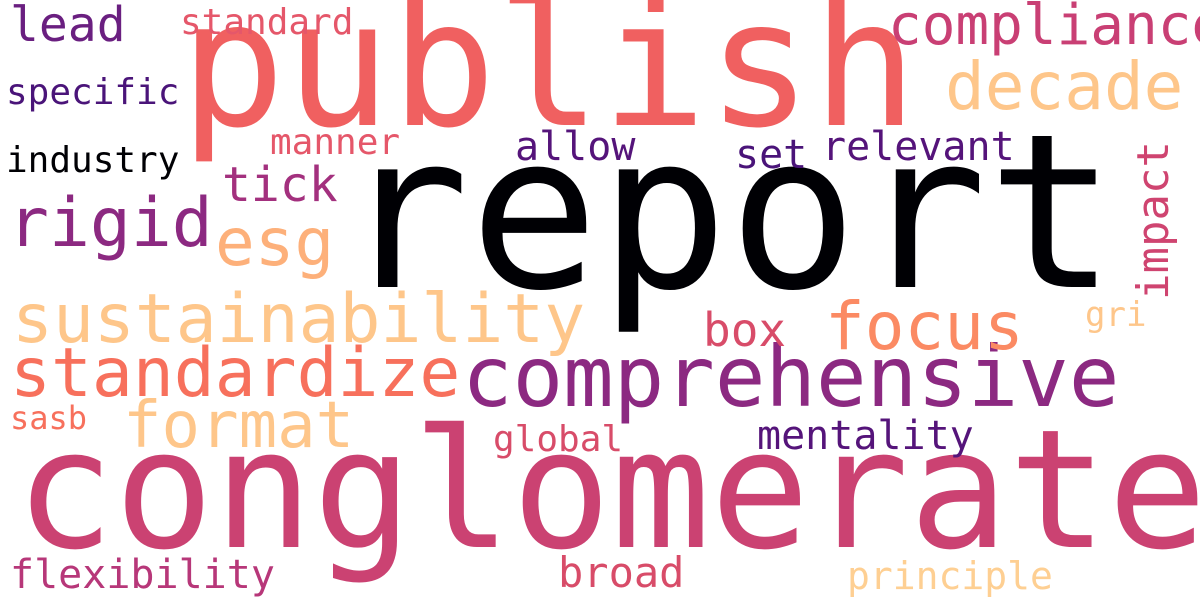 This screenshot has width=1200, height=600. Describe the element at coordinates (49, 418) in the screenshot. I see `word-sasb: sasb` at that location.